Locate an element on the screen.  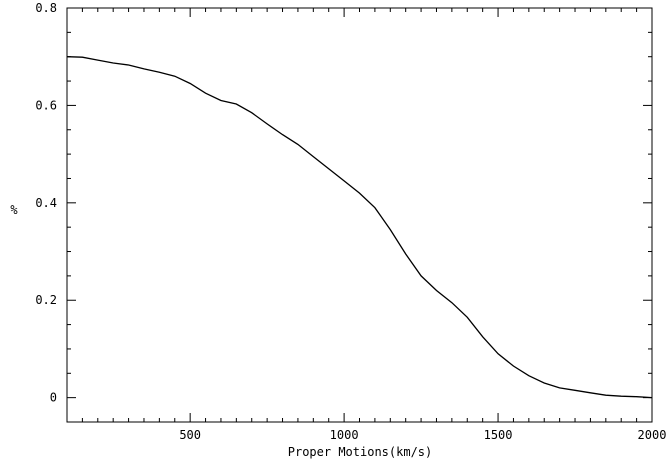
y-tick-label: 0.4 is located at coordinates (46, 203).